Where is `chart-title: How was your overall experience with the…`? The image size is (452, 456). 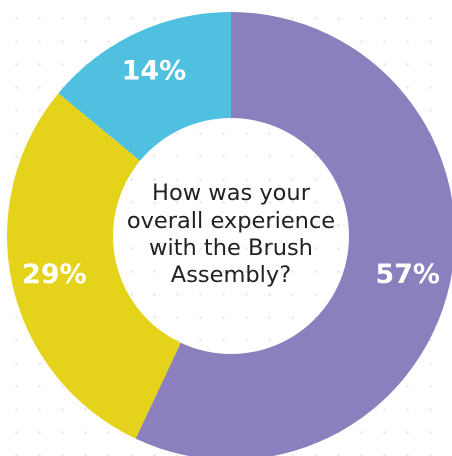 chart-title: How was your overall experience with the… is located at coordinates (231, 234).